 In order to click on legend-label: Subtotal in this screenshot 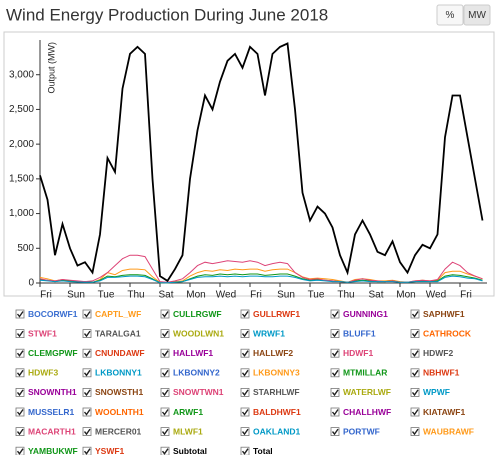, I will do `click(190, 450)`.